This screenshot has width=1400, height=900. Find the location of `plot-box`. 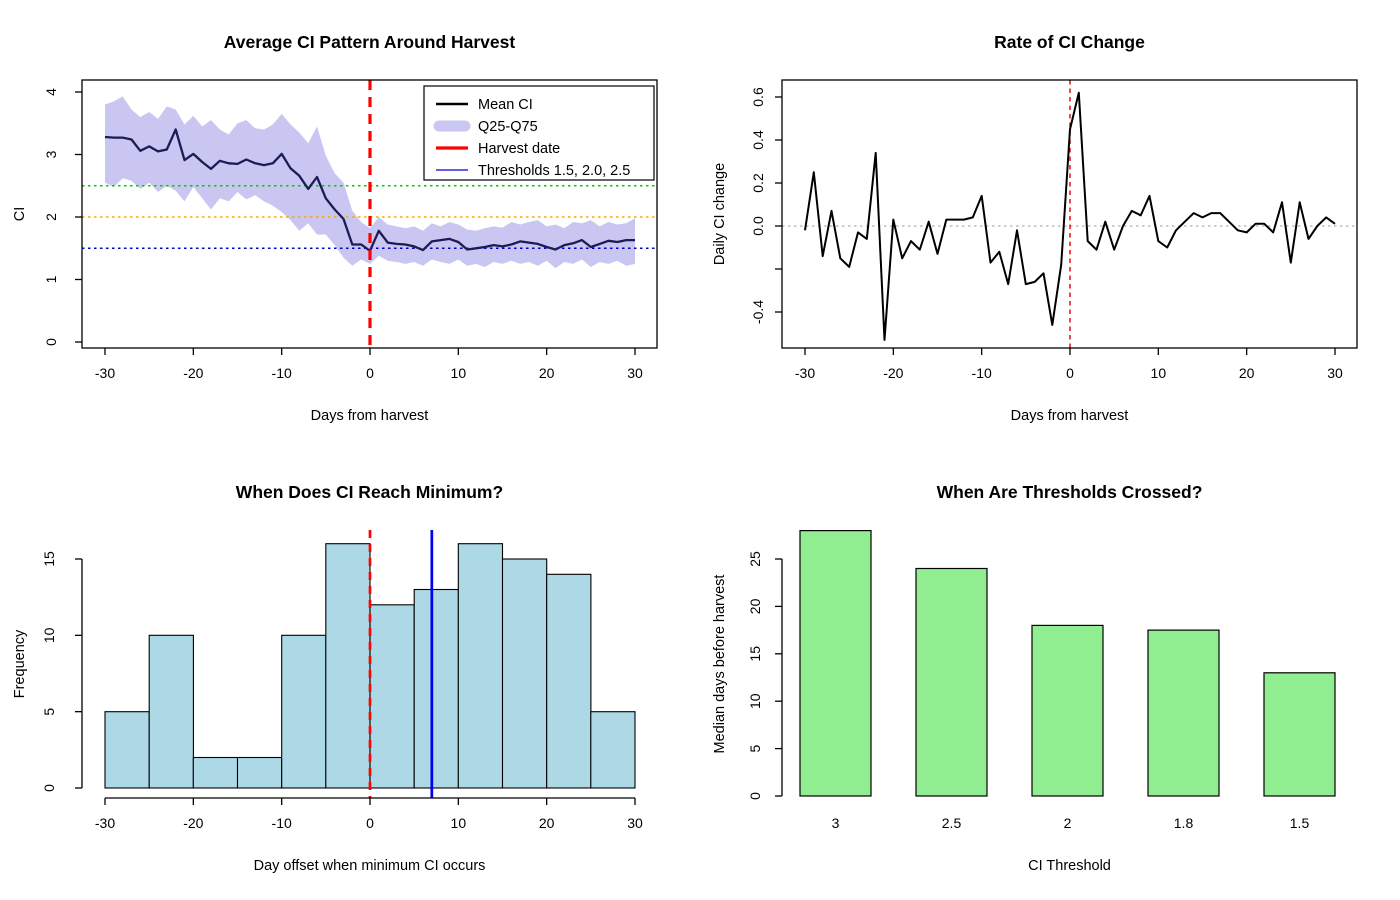

plot-box is located at coordinates (1069, 214).